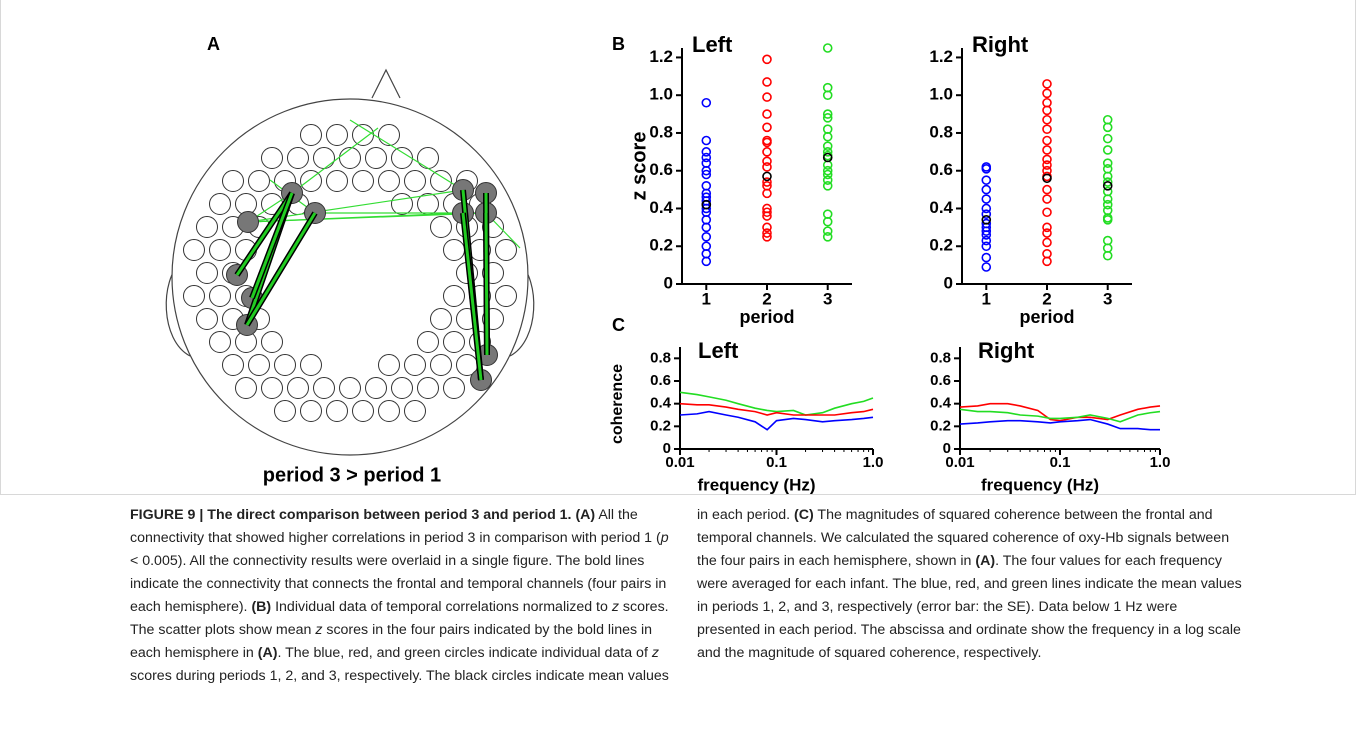  What do you see at coordinates (804, 515) in the screenshot?
I see `caption-text: (C)` at bounding box center [804, 515].